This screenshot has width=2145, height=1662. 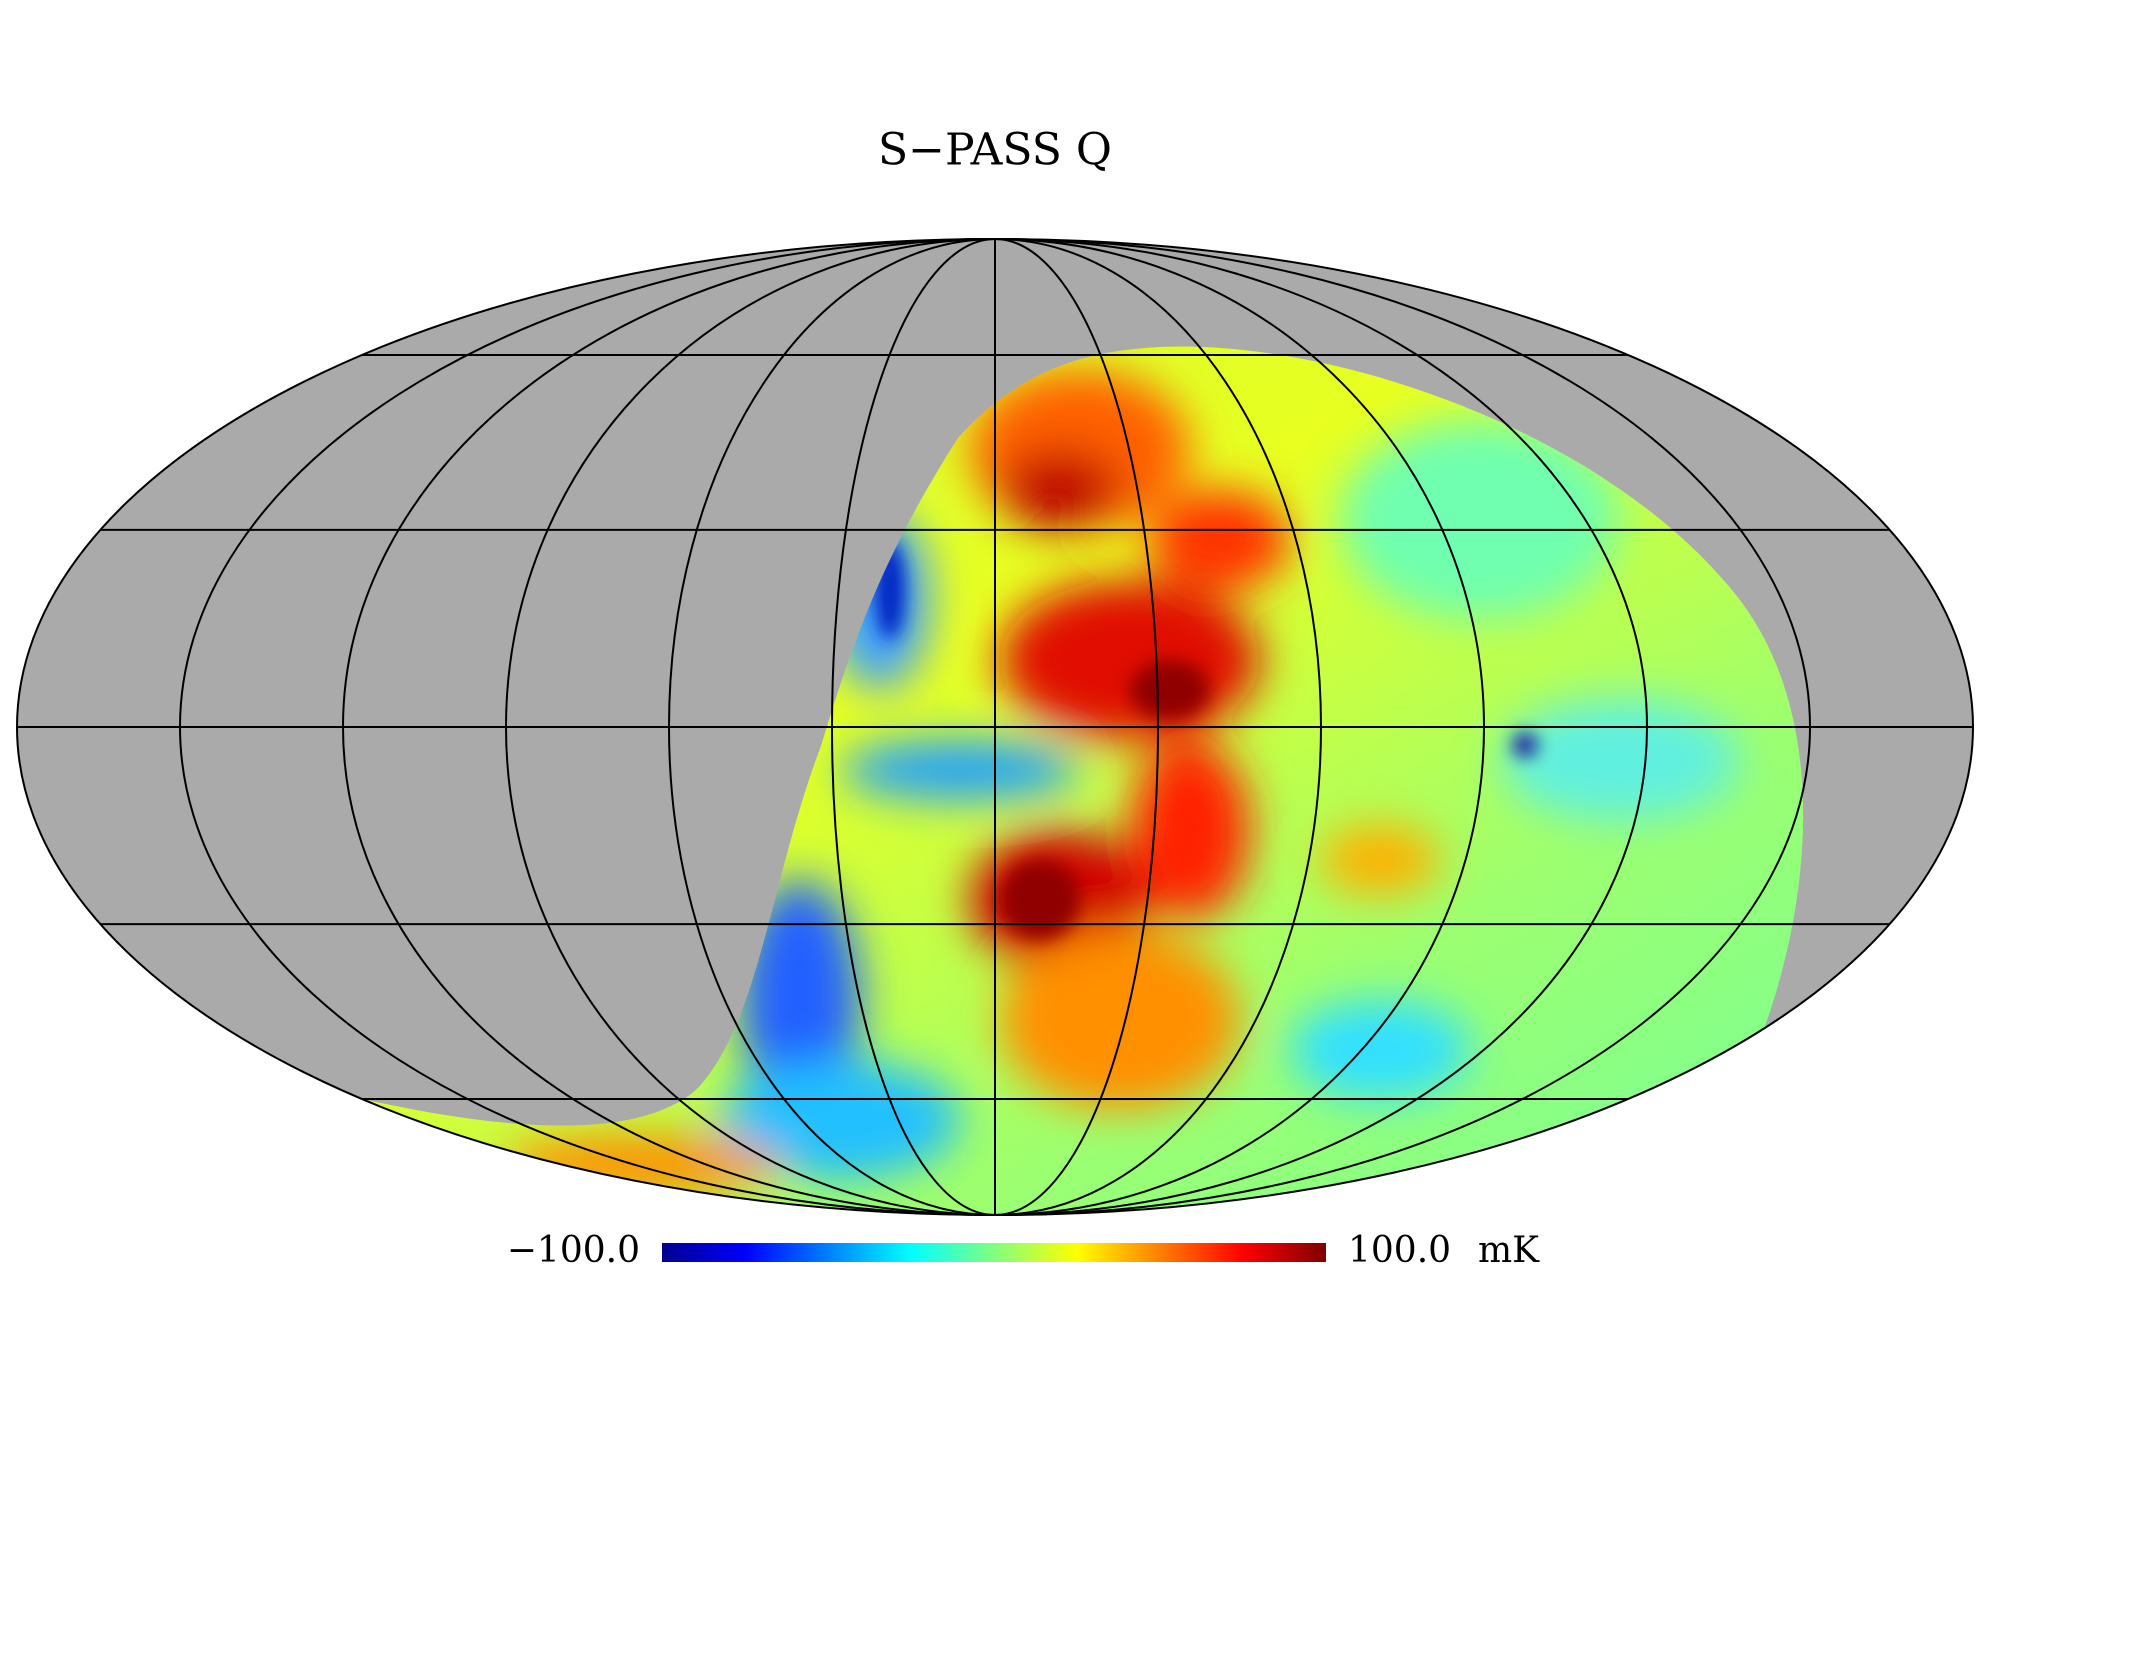 I want to click on colorbar, so click(x=994, y=1252).